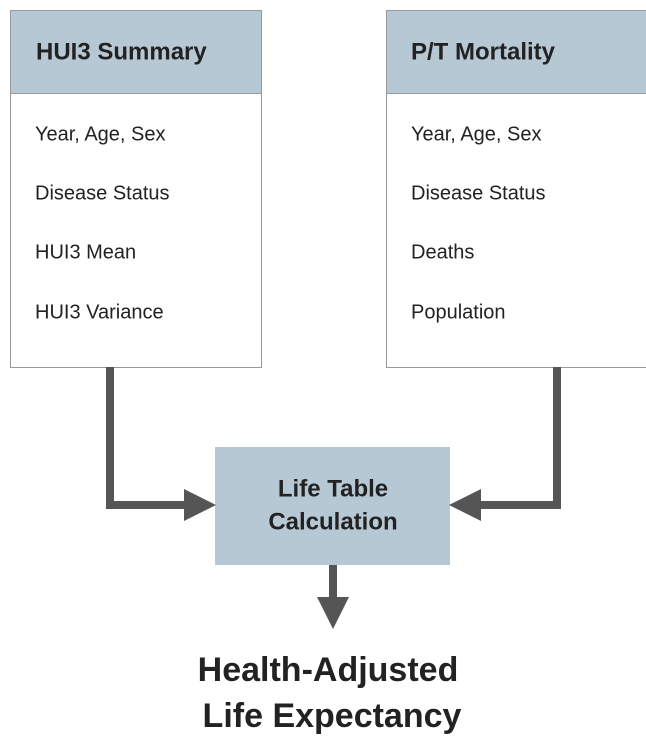 This screenshot has height=743, width=646. Describe the element at coordinates (333, 488) in the screenshot. I see `process-label: Life Table` at that location.